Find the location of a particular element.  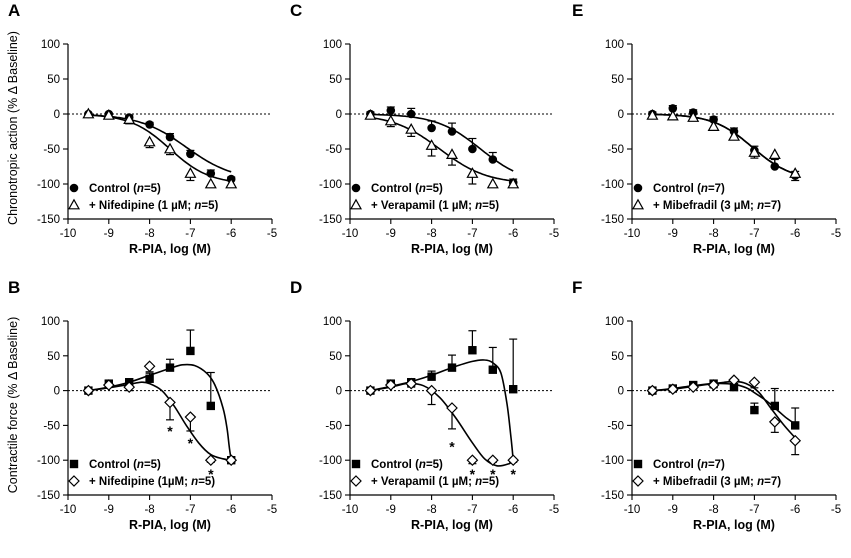

legend-label: + Mibefradil (3 µM; n=7) is located at coordinates (717, 482).